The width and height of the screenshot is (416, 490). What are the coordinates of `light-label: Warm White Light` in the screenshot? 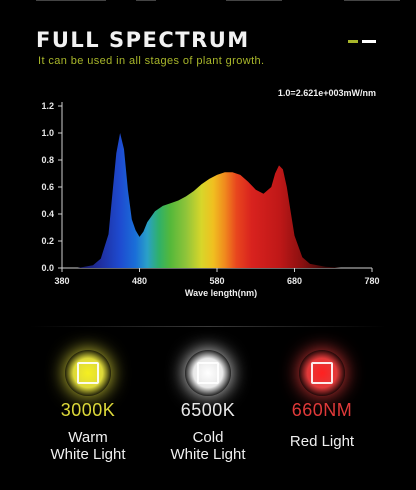 It's located at (88, 446).